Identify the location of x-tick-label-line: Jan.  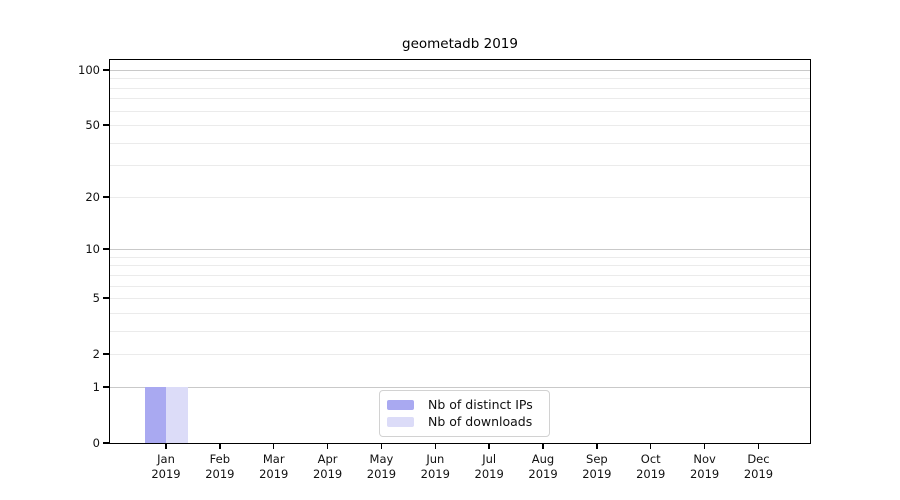
(166, 459).